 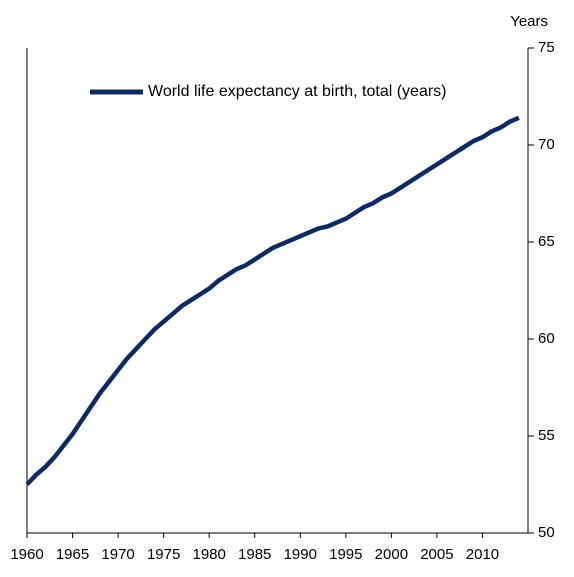 I want to click on x-tick-label: 1965, so click(x=72, y=554).